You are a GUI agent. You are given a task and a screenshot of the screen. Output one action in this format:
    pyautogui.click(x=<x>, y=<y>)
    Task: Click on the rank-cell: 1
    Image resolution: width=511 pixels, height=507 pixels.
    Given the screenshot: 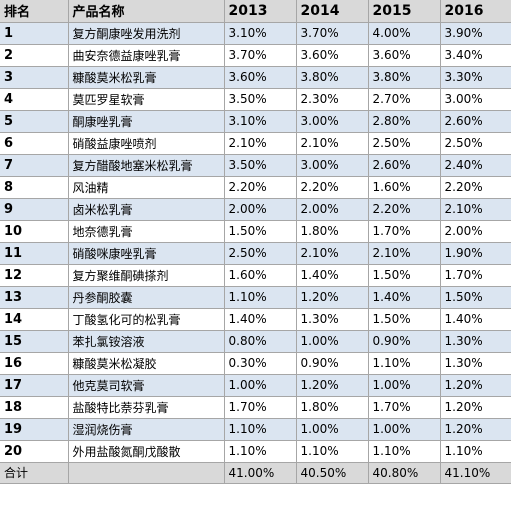 What is the action you would take?
    pyautogui.click(x=34, y=33)
    